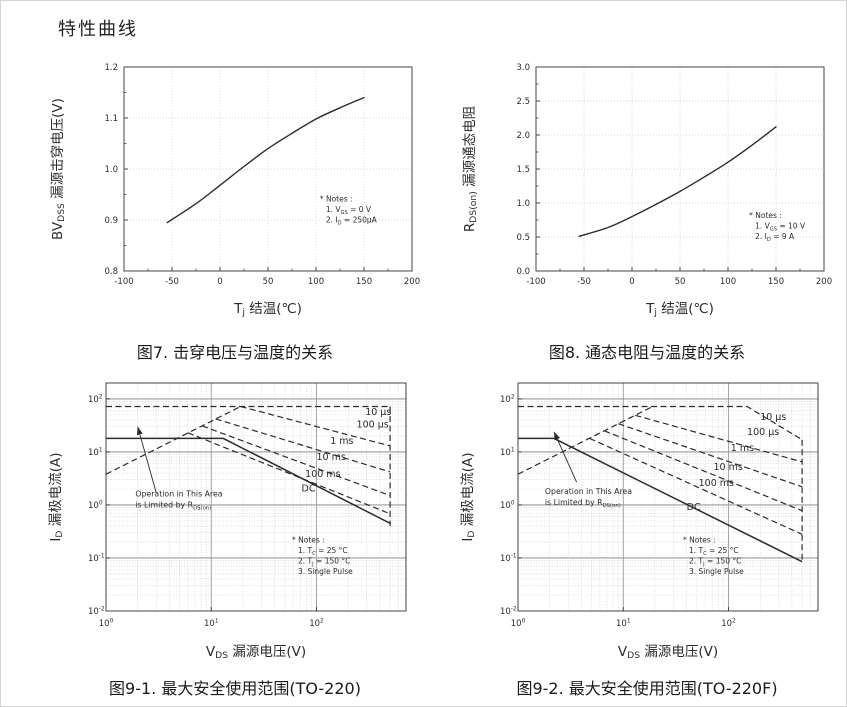  Describe the element at coordinates (763, 432) in the screenshot. I see `svg-text: 100 μs` at that location.